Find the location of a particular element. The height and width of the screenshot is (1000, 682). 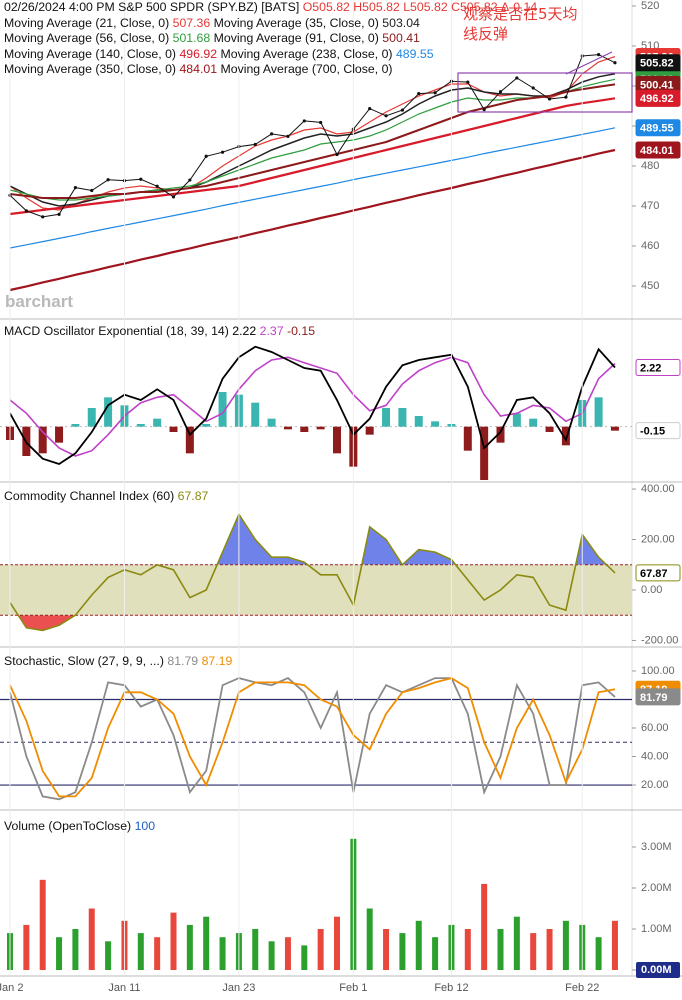

legend-value: 67.87 is located at coordinates (193, 496).